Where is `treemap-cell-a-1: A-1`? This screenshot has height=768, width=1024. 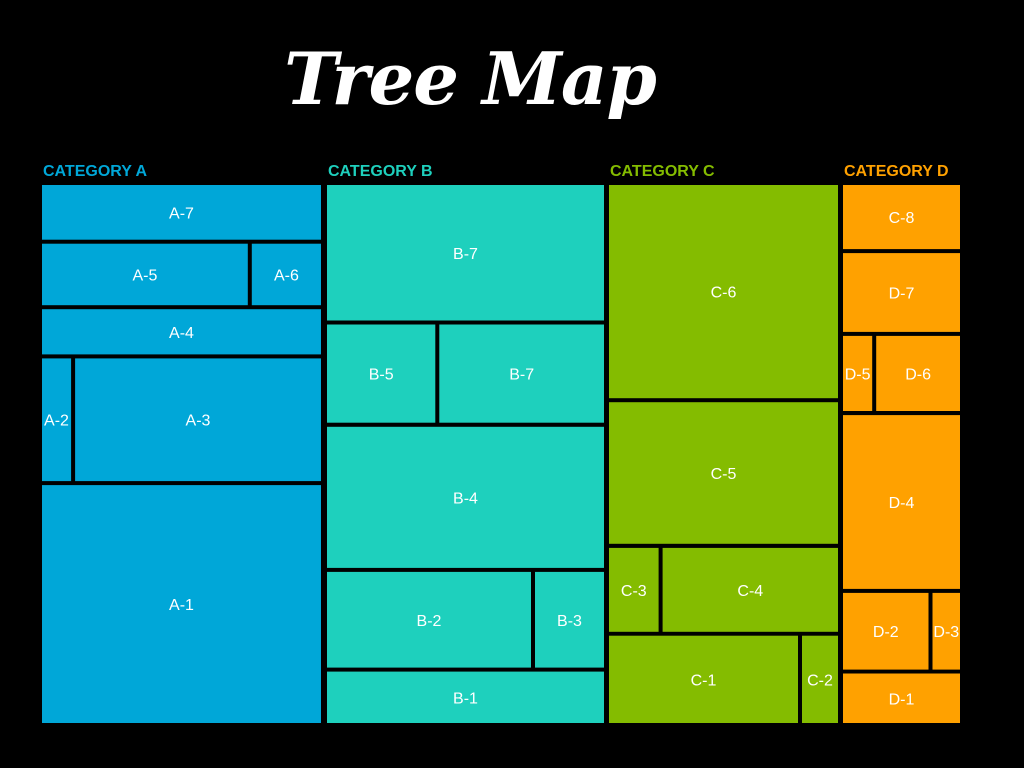
treemap-cell-a-1: A-1 is located at coordinates (181, 604).